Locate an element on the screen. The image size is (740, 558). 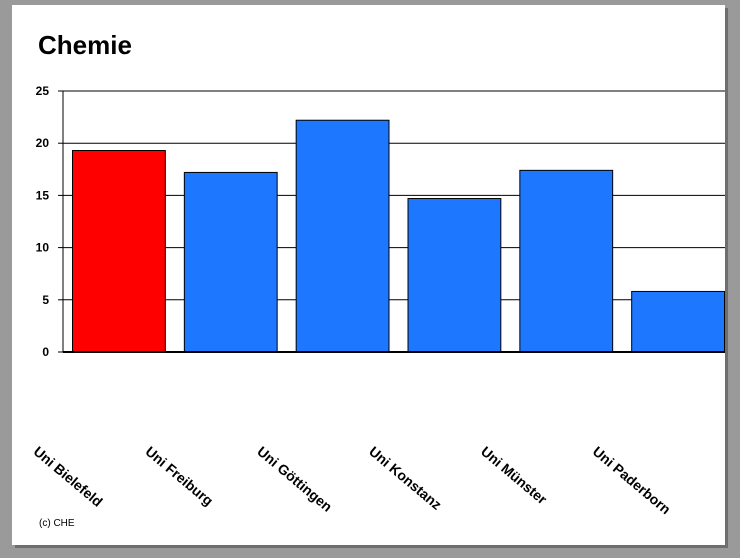
y-tick-label: 10 is located at coordinates (43, 248).